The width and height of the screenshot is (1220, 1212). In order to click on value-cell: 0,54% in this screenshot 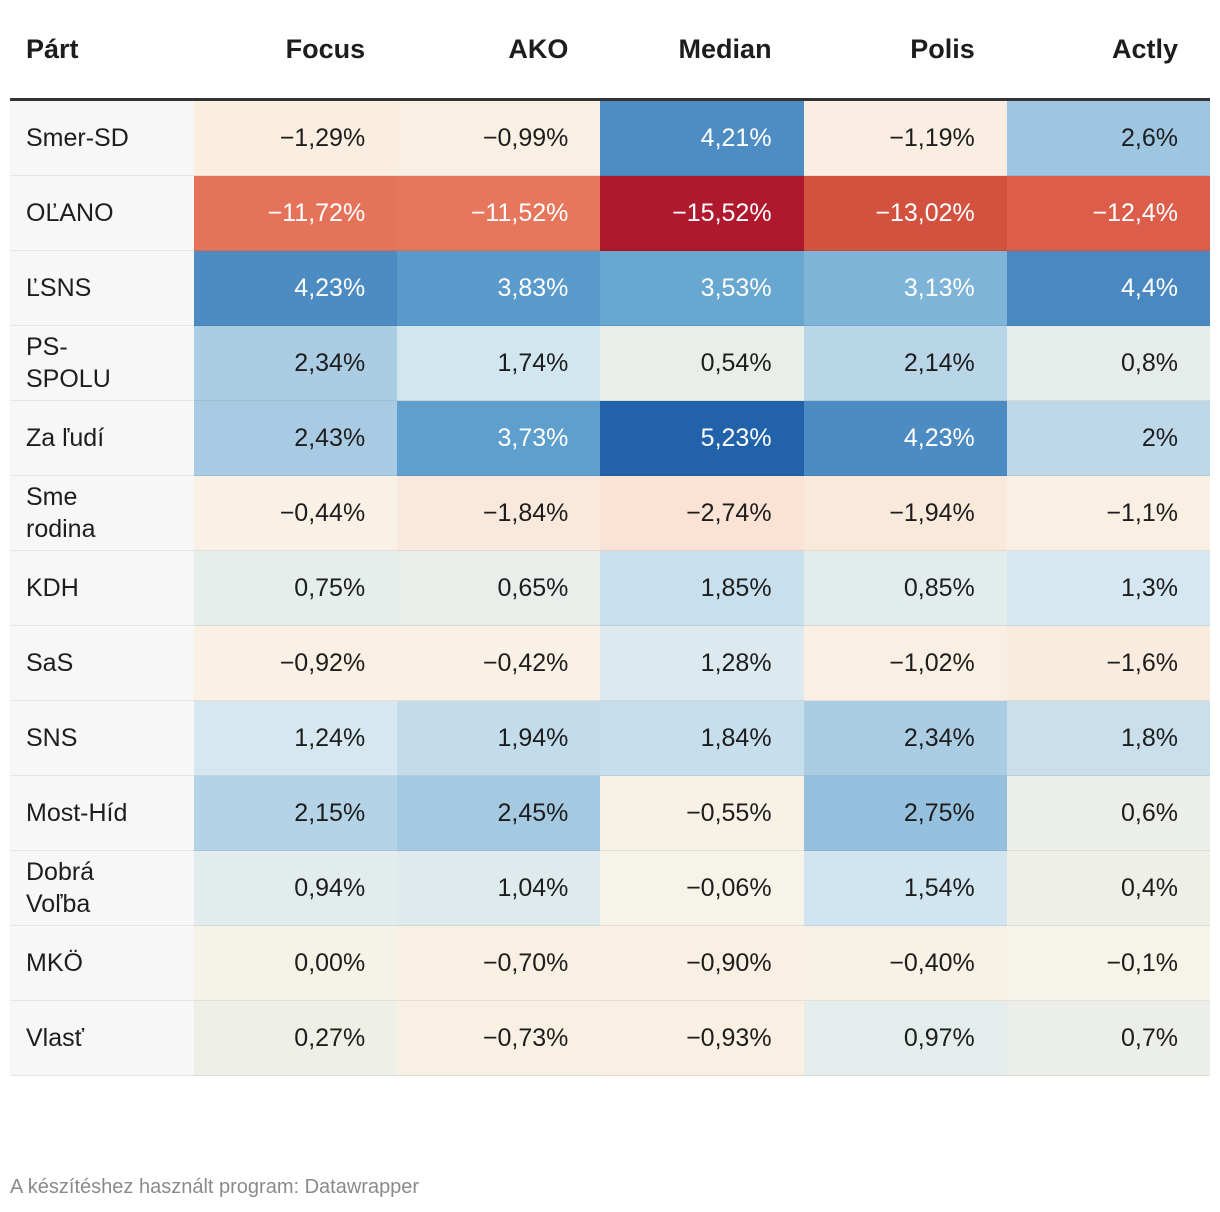, I will do `click(702, 363)`.